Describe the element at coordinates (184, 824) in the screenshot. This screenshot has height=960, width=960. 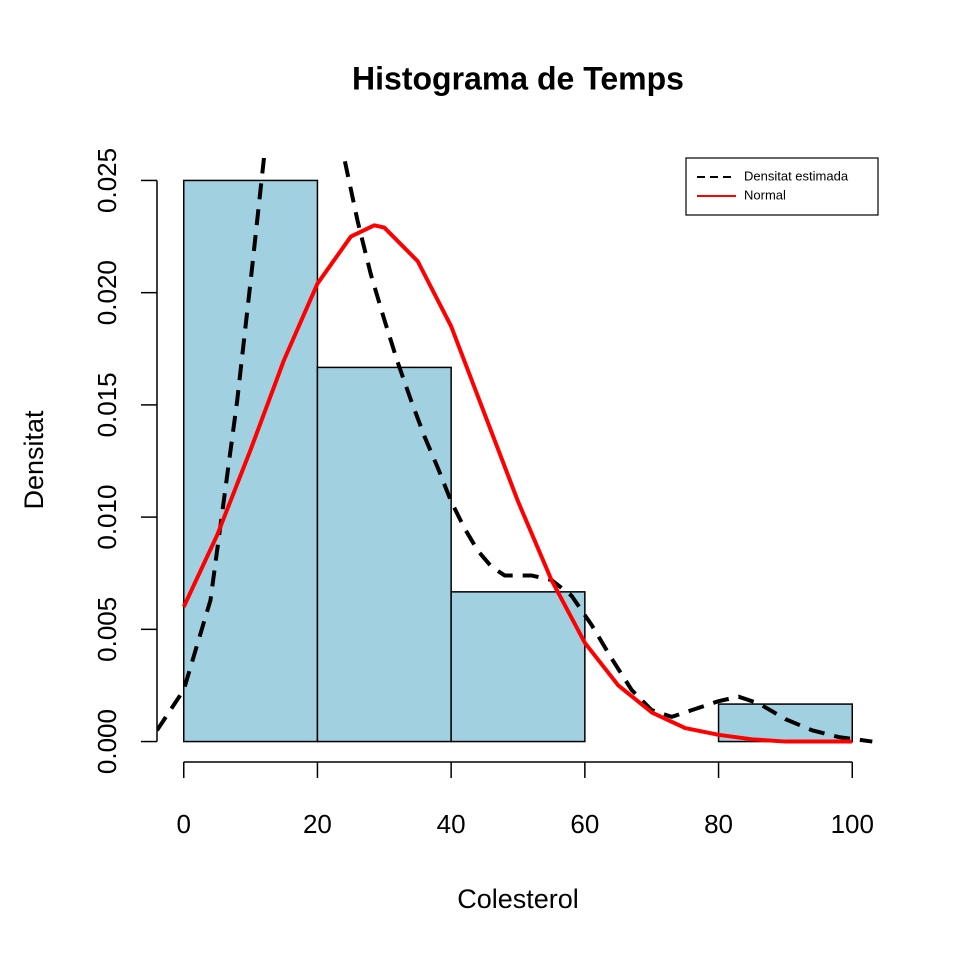
I see `x-tick-label: 0` at that location.